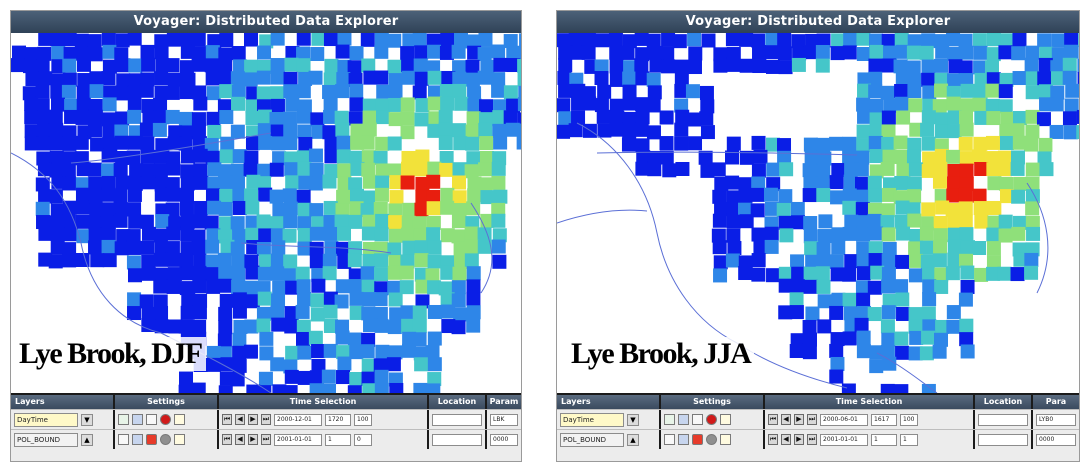  What do you see at coordinates (504, 401) in the screenshot?
I see `parameter-header: Param` at bounding box center [504, 401].